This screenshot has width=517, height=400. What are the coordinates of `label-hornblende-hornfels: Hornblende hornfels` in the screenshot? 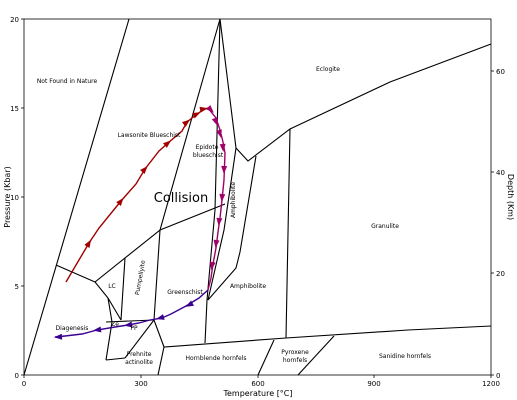 It's located at (216, 358).